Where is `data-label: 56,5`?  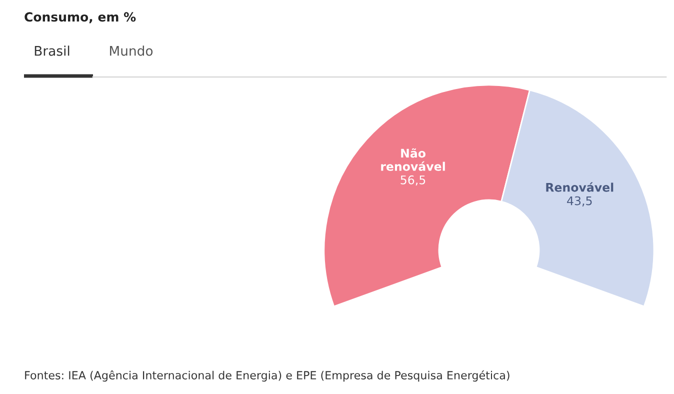
data-label: 56,5 is located at coordinates (413, 180).